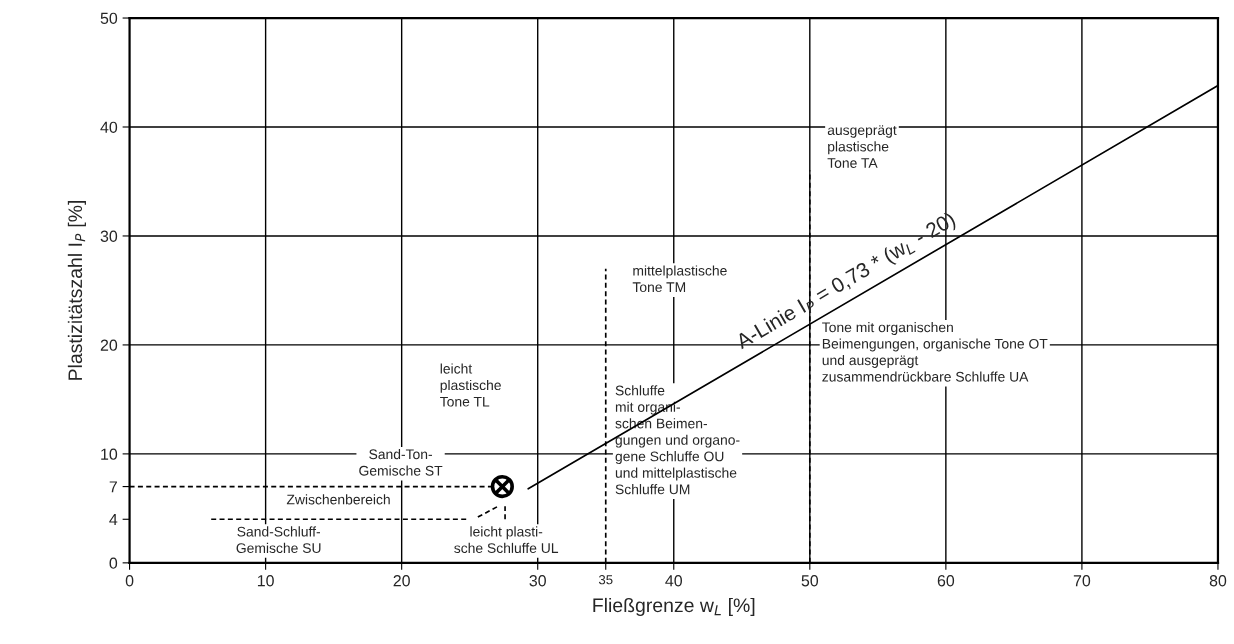  I want to click on annotation: leicht plastische Tone TL, so click(470, 385).